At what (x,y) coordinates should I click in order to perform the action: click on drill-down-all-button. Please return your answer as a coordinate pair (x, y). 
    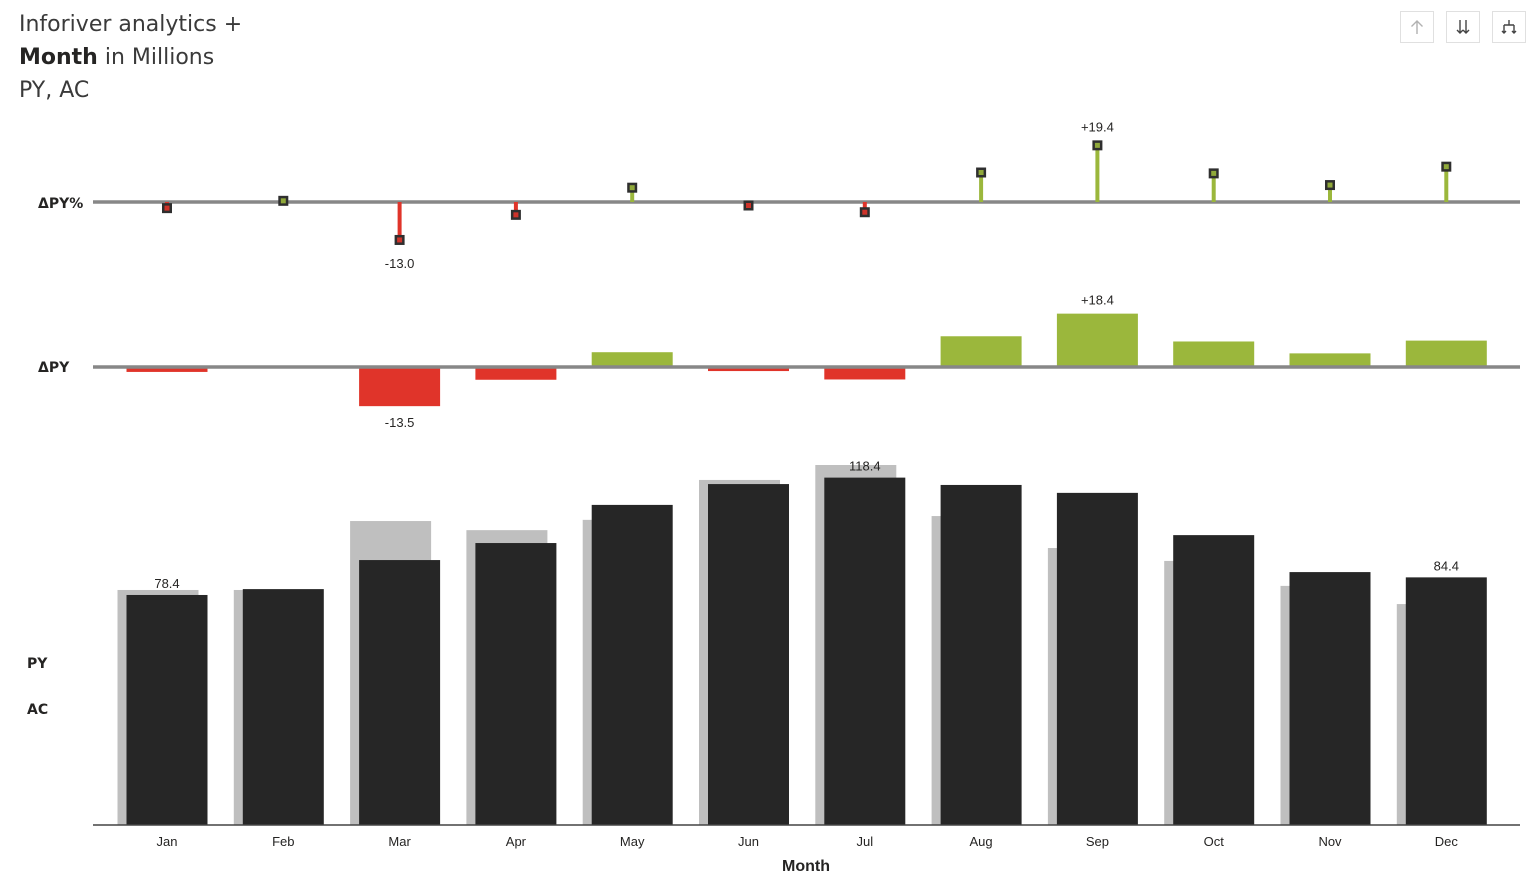
    Looking at the image, I should click on (1463, 27).